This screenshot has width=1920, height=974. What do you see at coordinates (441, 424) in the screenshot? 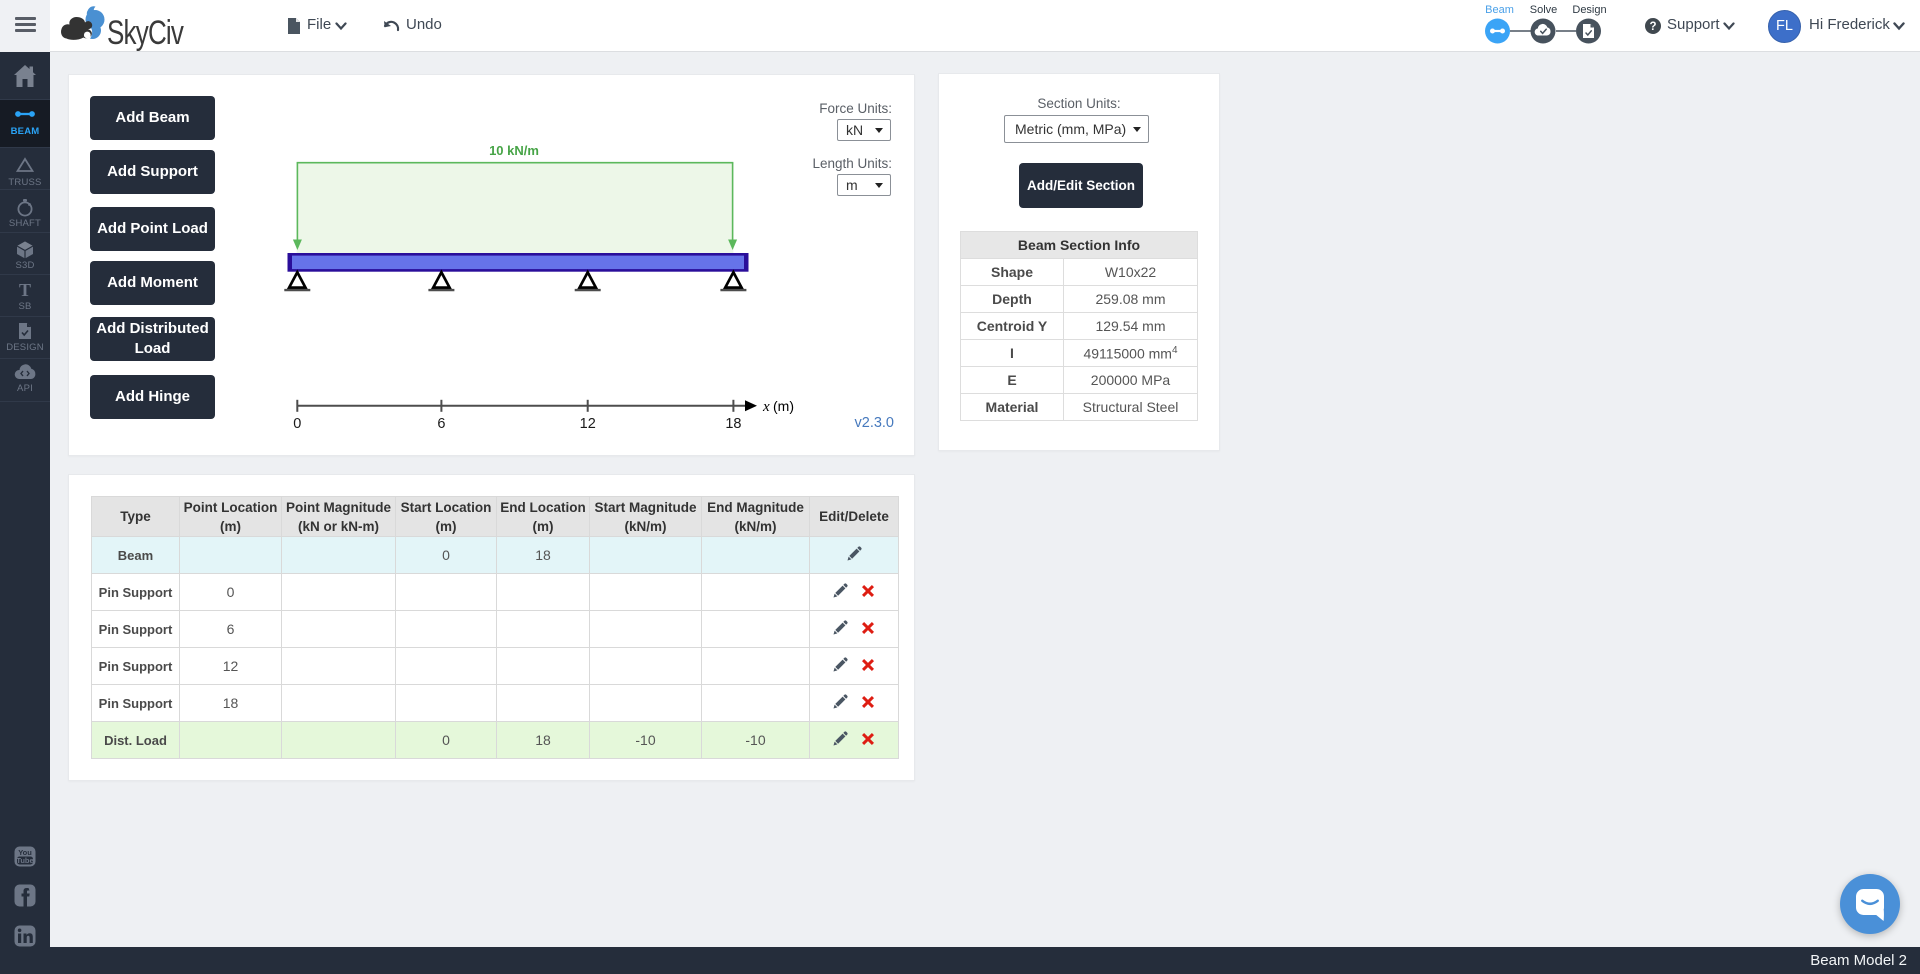
I see `svg-text: 6` at bounding box center [441, 424].